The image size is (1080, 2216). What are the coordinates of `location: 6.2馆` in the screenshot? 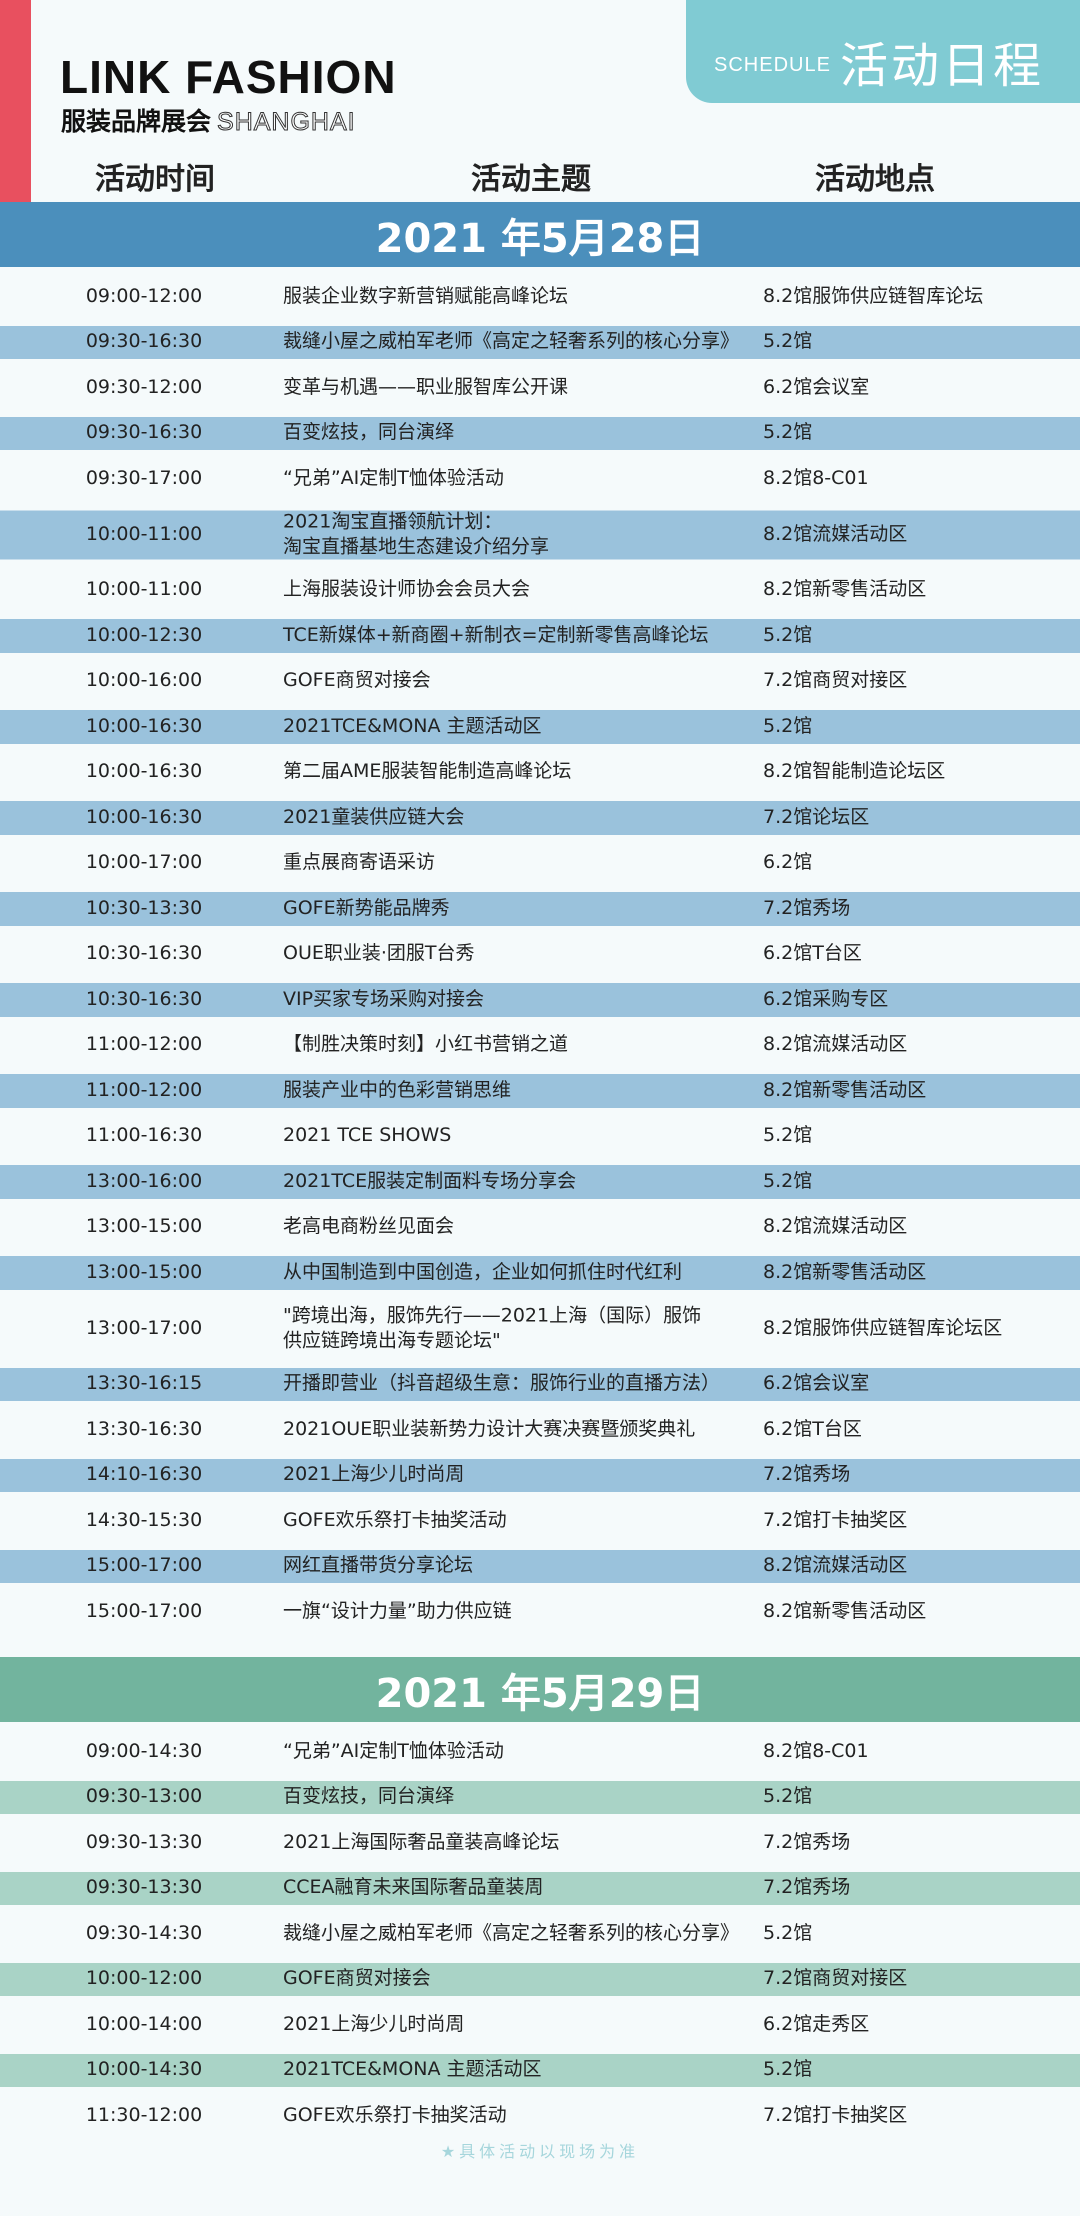 It's located at (788, 862).